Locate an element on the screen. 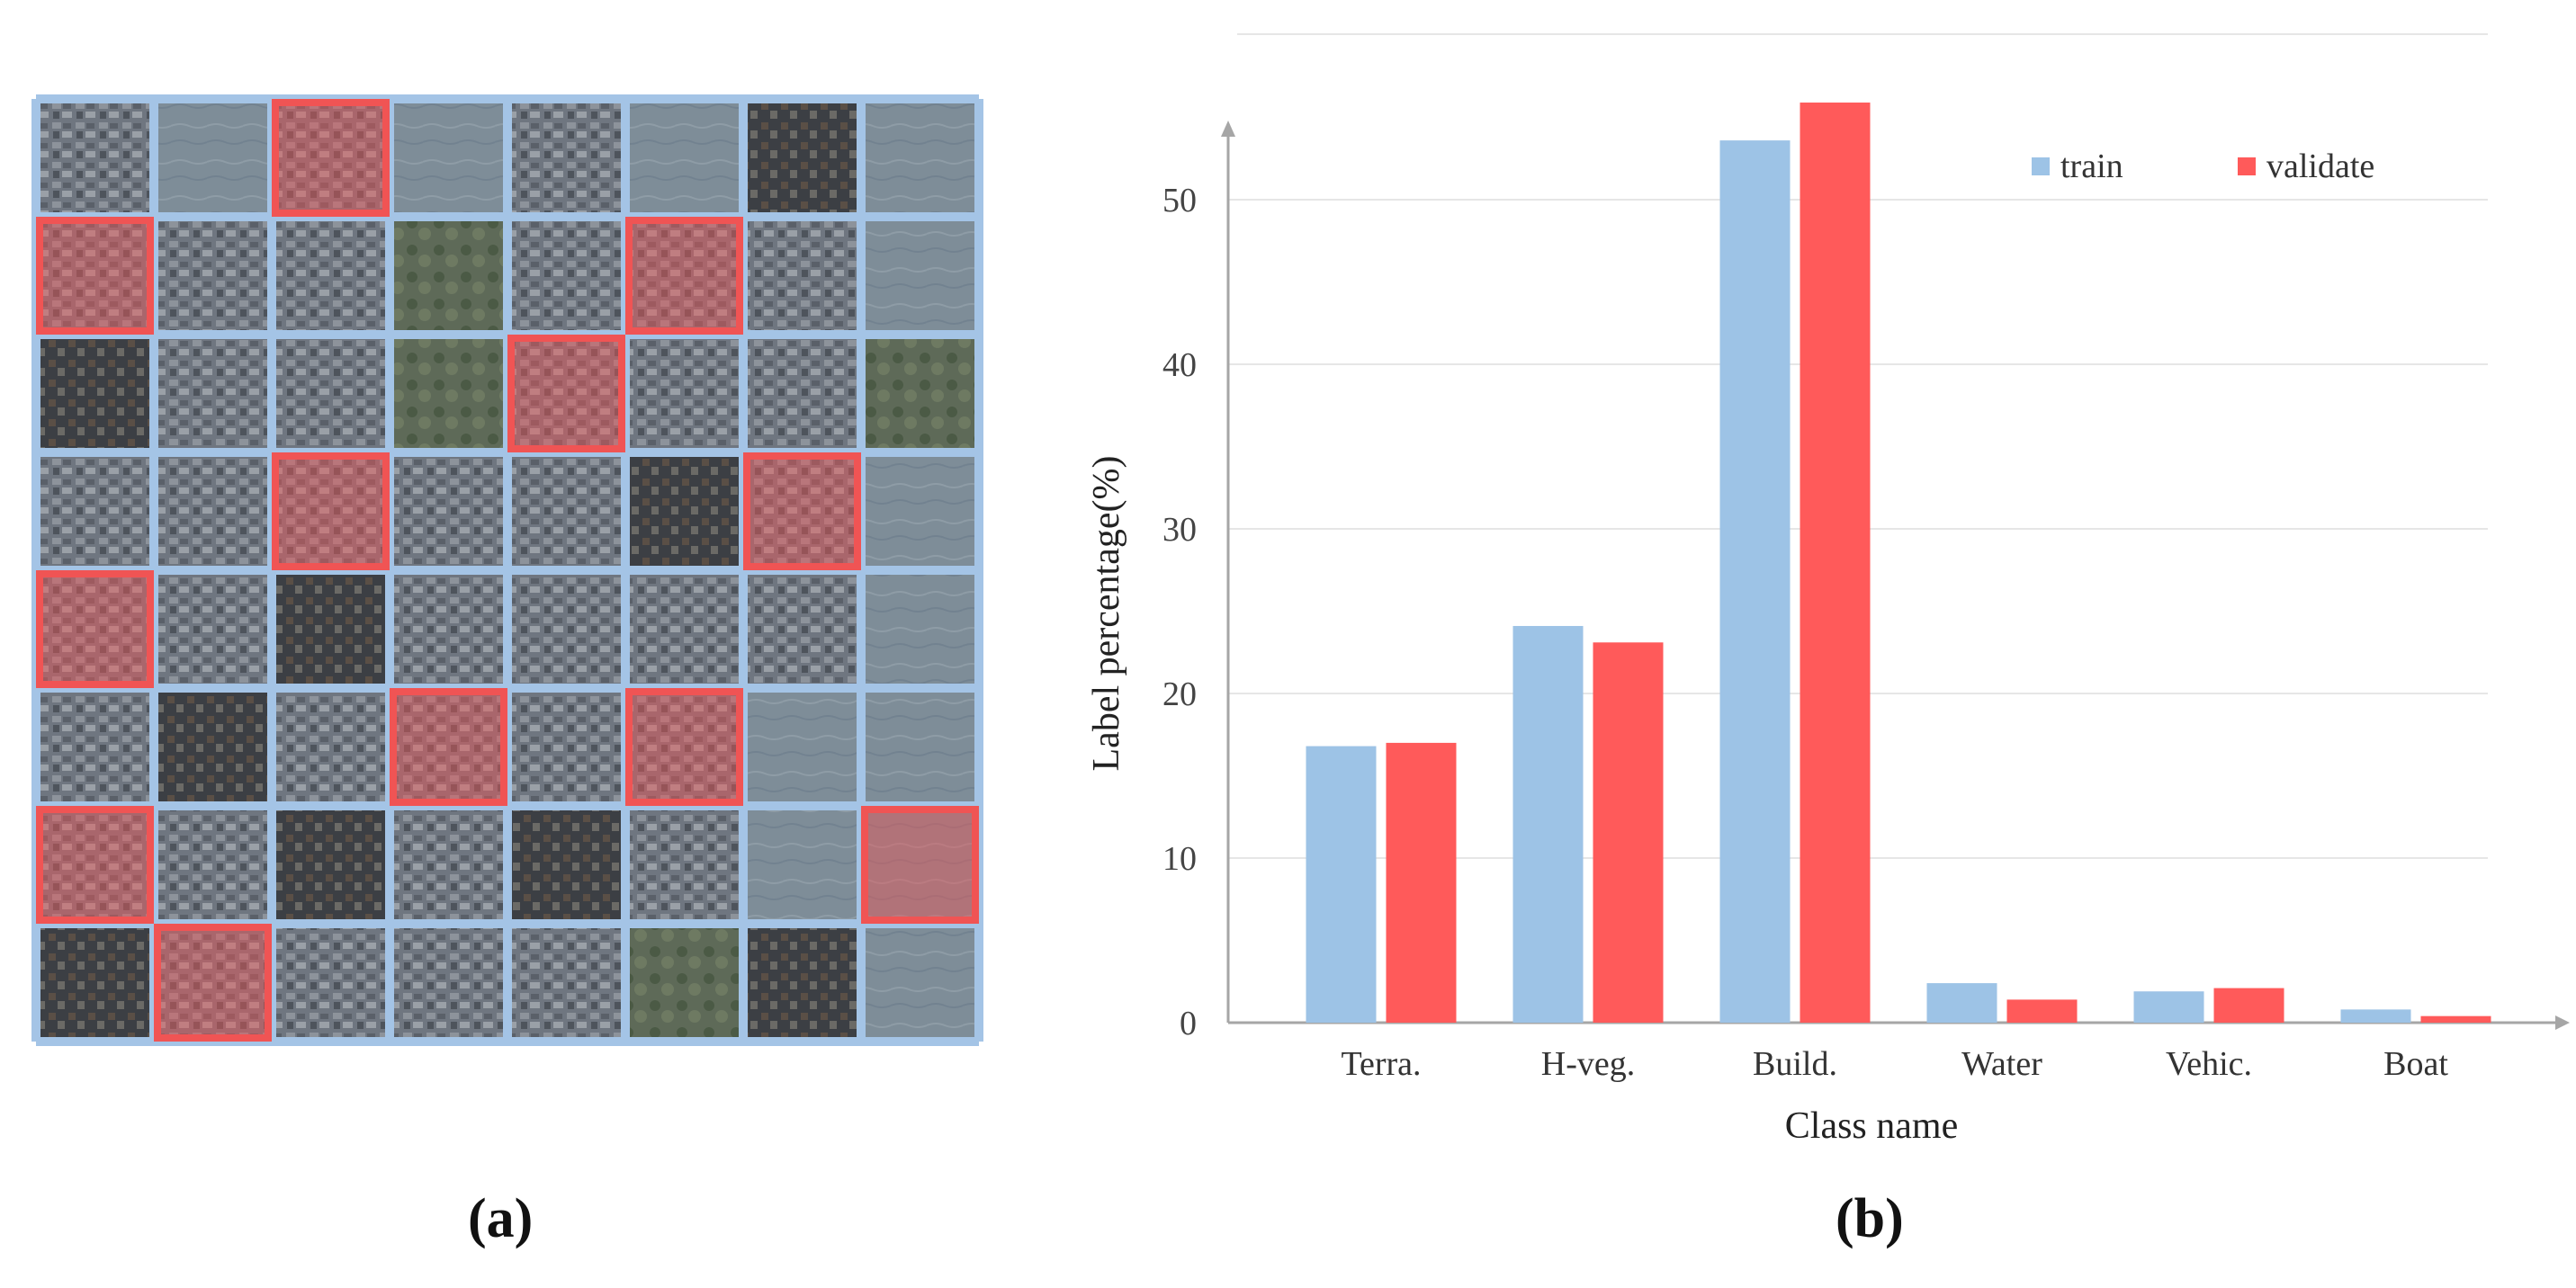 This screenshot has height=1288, width=2576. y-tick-label: 40 is located at coordinates (1179, 365).